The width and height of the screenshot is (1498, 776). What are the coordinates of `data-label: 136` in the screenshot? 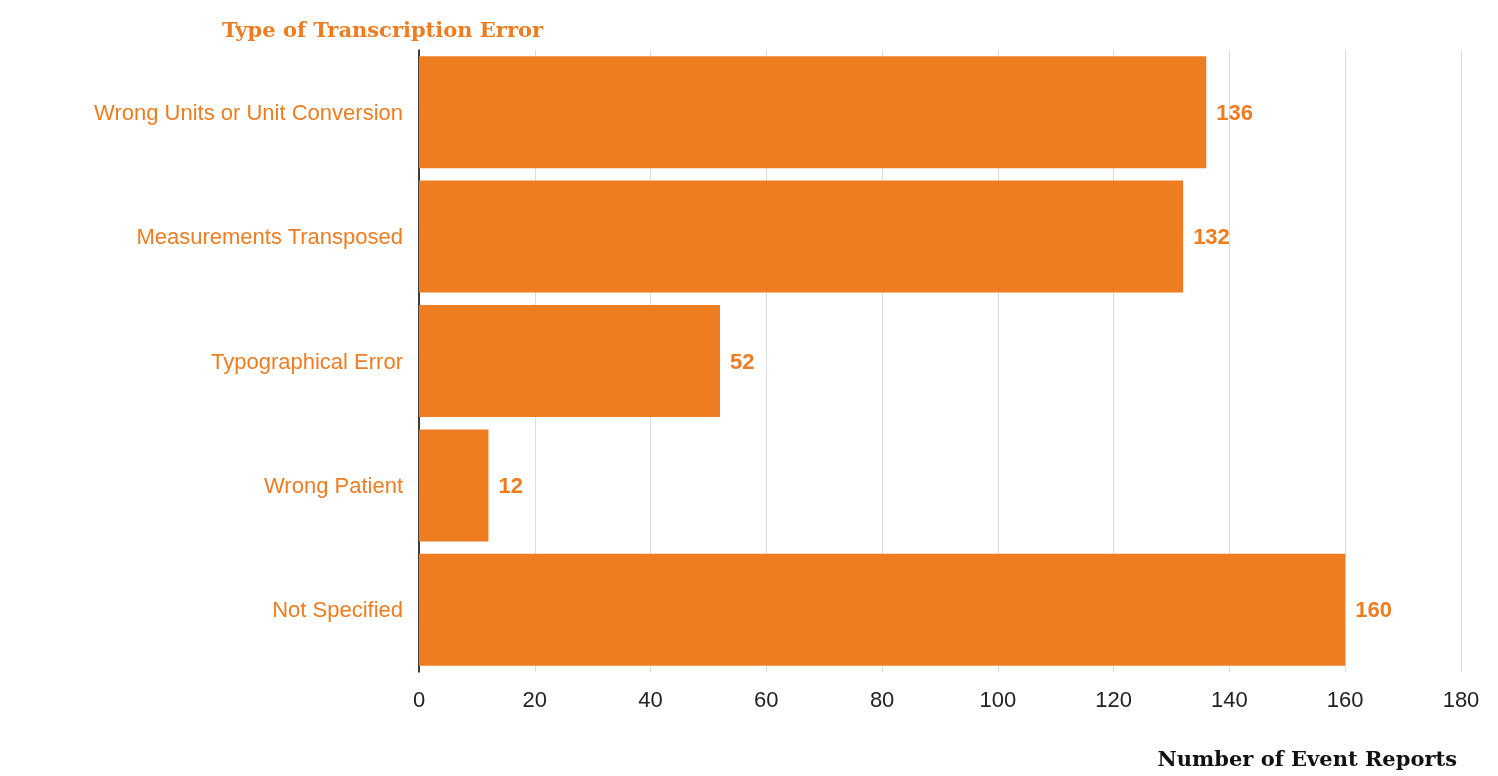 It's located at (1235, 112).